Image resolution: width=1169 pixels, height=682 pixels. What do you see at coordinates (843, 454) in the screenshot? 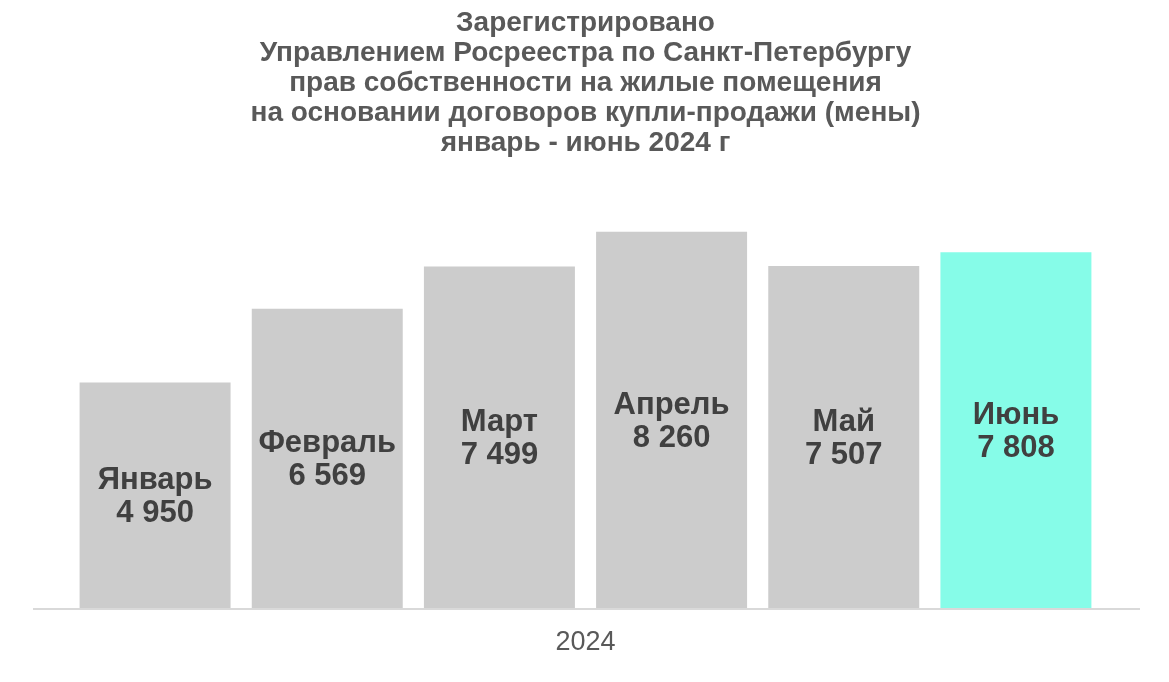
I see `data-label: 7 507` at bounding box center [843, 454].